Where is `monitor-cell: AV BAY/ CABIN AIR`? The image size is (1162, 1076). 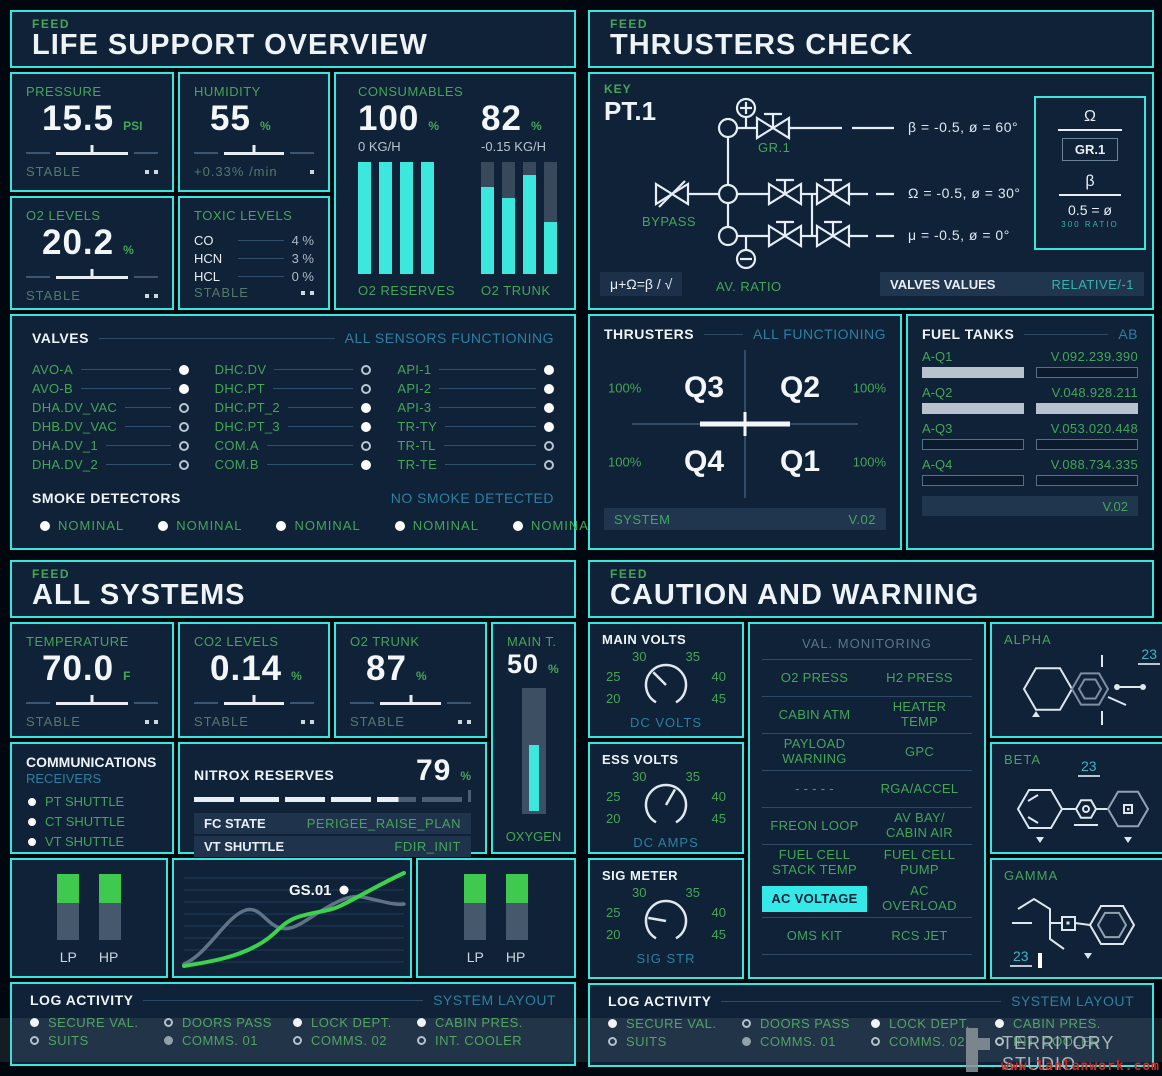 monitor-cell: AV BAY/ CABIN AIR is located at coordinates (919, 825).